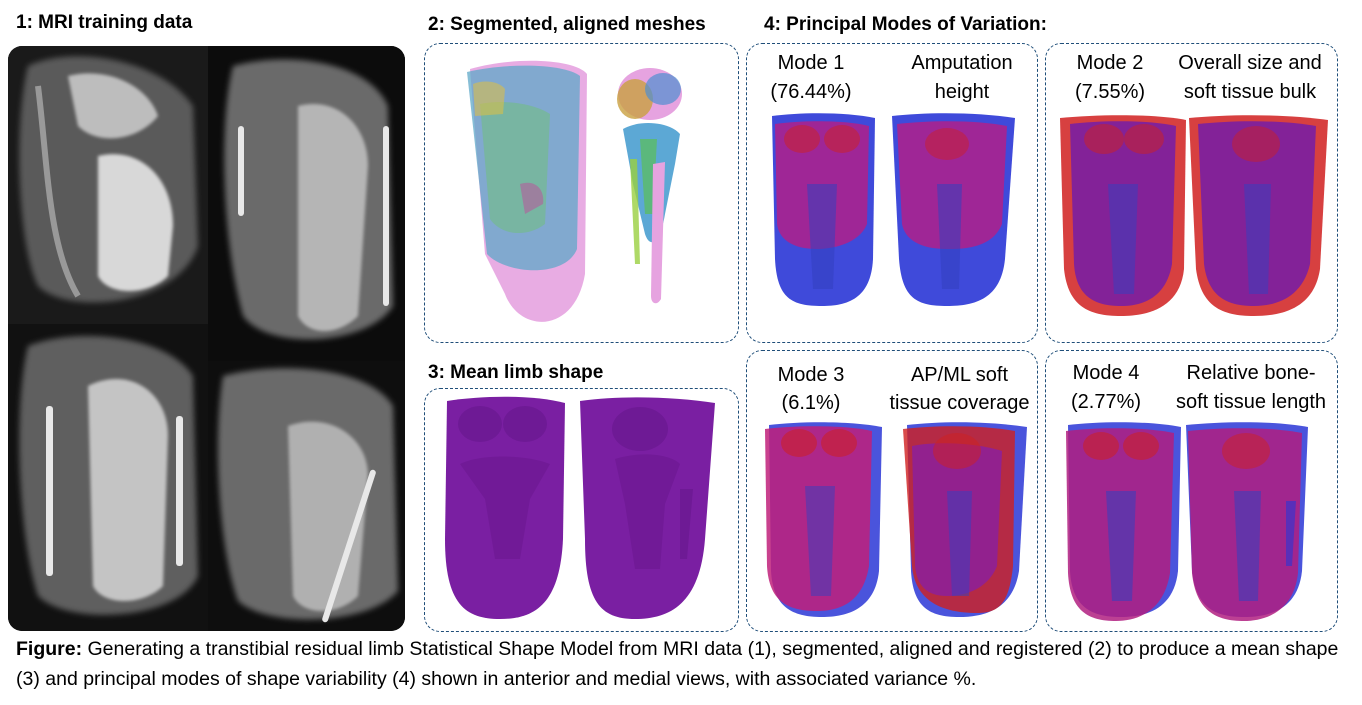 The image size is (1362, 705). I want to click on mode4-figure, so click(1187, 521).